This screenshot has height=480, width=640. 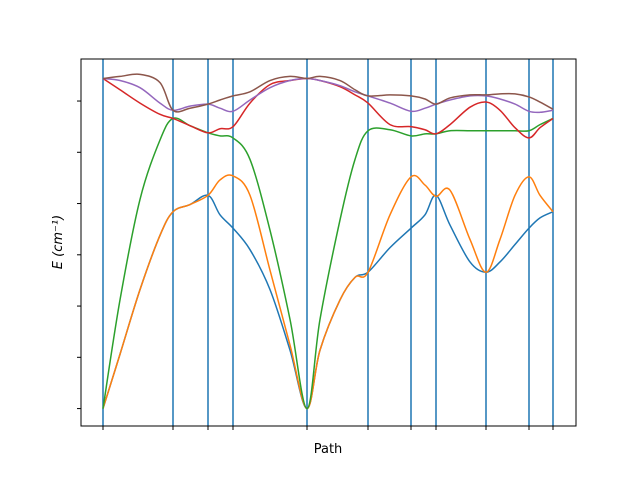 What do you see at coordinates (58, 242) in the screenshot?
I see `y-axis-label: E (cm⁻¹)` at bounding box center [58, 242].